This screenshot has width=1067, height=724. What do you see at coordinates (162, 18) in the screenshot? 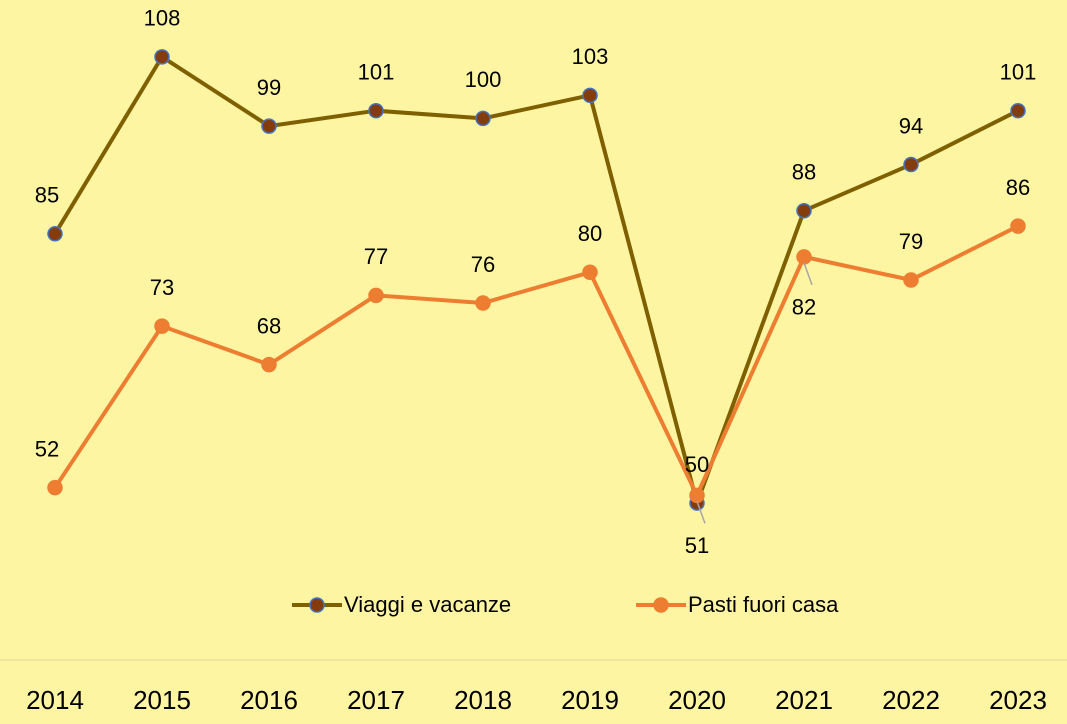
I see `data-label: 108` at bounding box center [162, 18].